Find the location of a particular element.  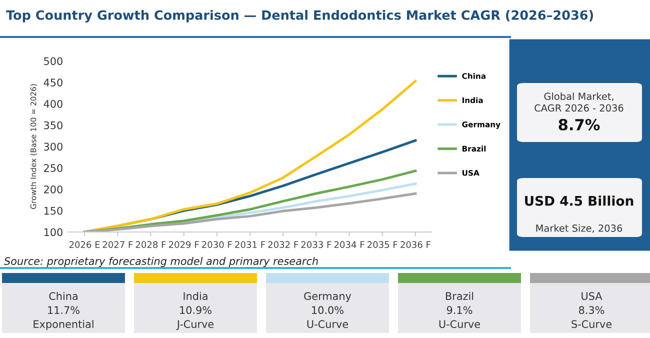

y-tick-label: 300 is located at coordinates (53, 146).